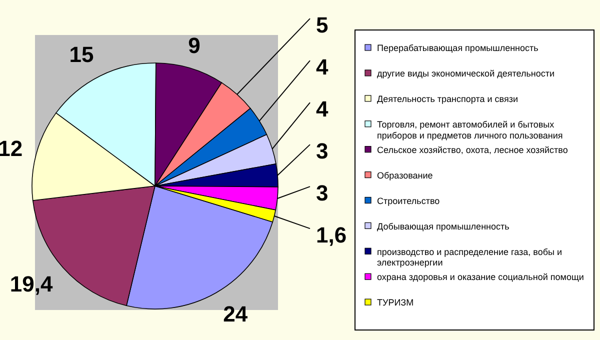 This screenshot has width=600, height=340. Describe the element at coordinates (194, 45) in the screenshot. I see `data-label: 9` at that location.